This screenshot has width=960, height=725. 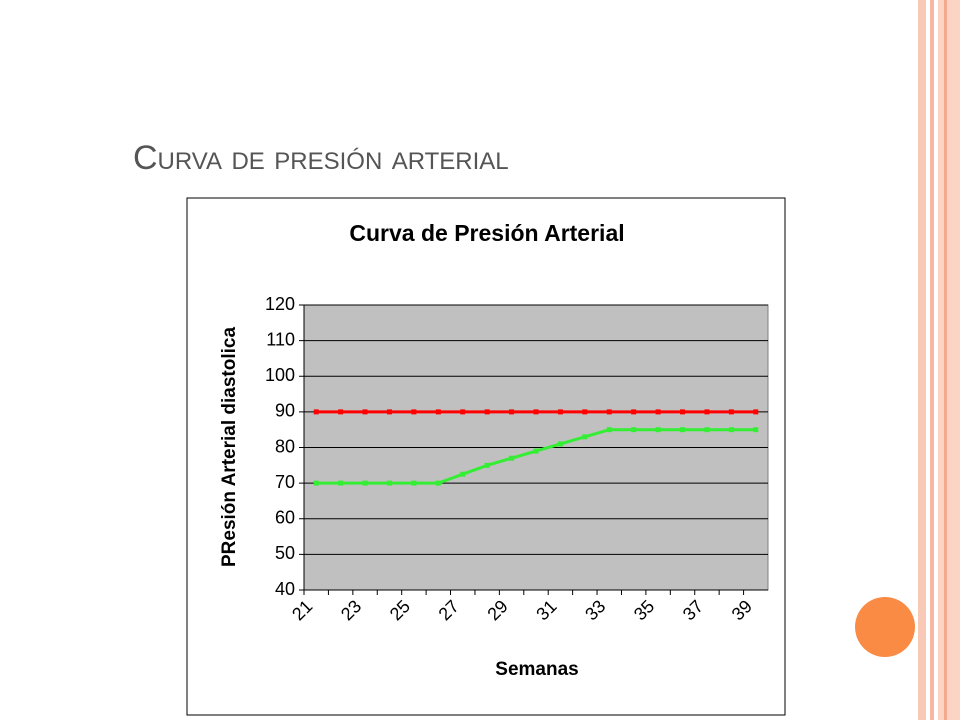 What do you see at coordinates (229, 447) in the screenshot?
I see `y-axis-title: PResión Arterial diastolica` at bounding box center [229, 447].